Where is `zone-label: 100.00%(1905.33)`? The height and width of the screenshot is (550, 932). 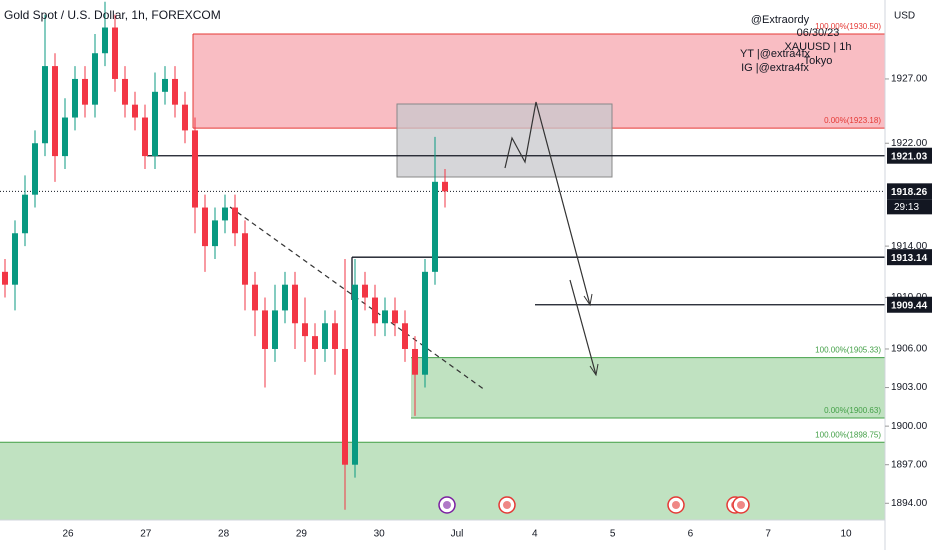 zone-label: 100.00%(1905.33) is located at coordinates (848, 350).